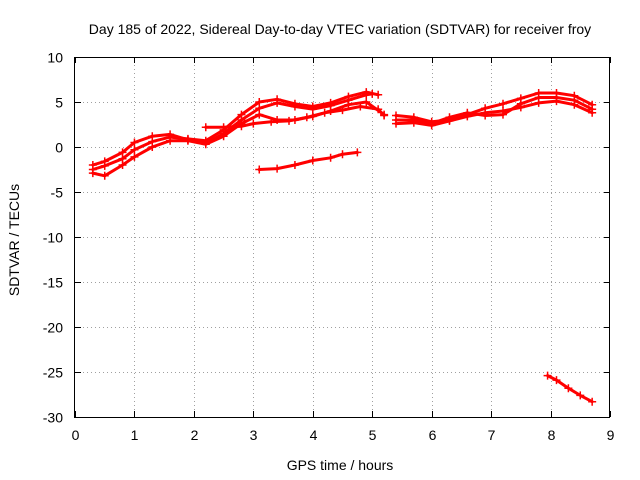  Describe the element at coordinates (433, 435) in the screenshot. I see `x-tick-label: 6` at that location.